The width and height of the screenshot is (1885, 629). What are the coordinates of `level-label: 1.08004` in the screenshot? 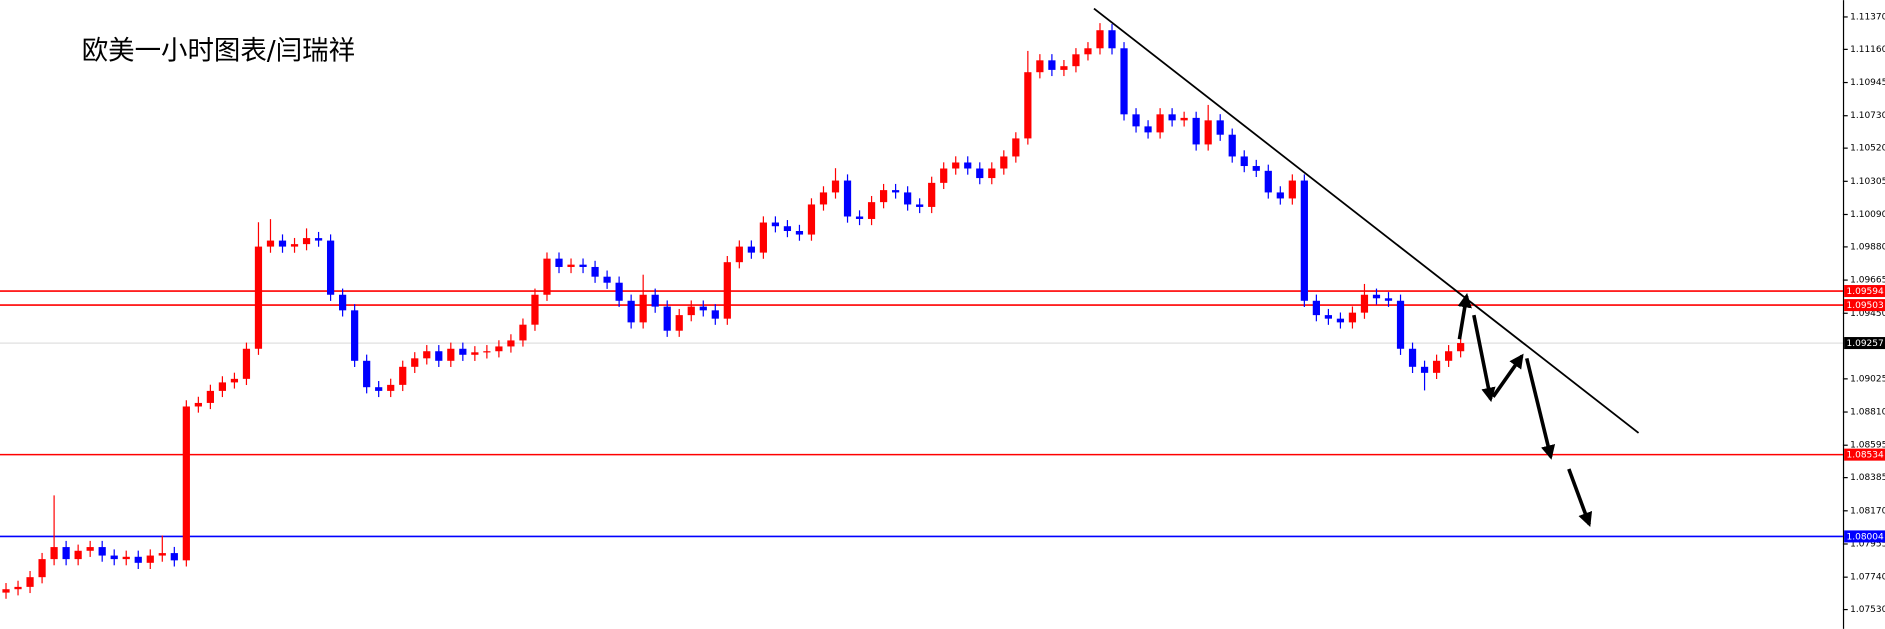 It's located at (1865, 538).